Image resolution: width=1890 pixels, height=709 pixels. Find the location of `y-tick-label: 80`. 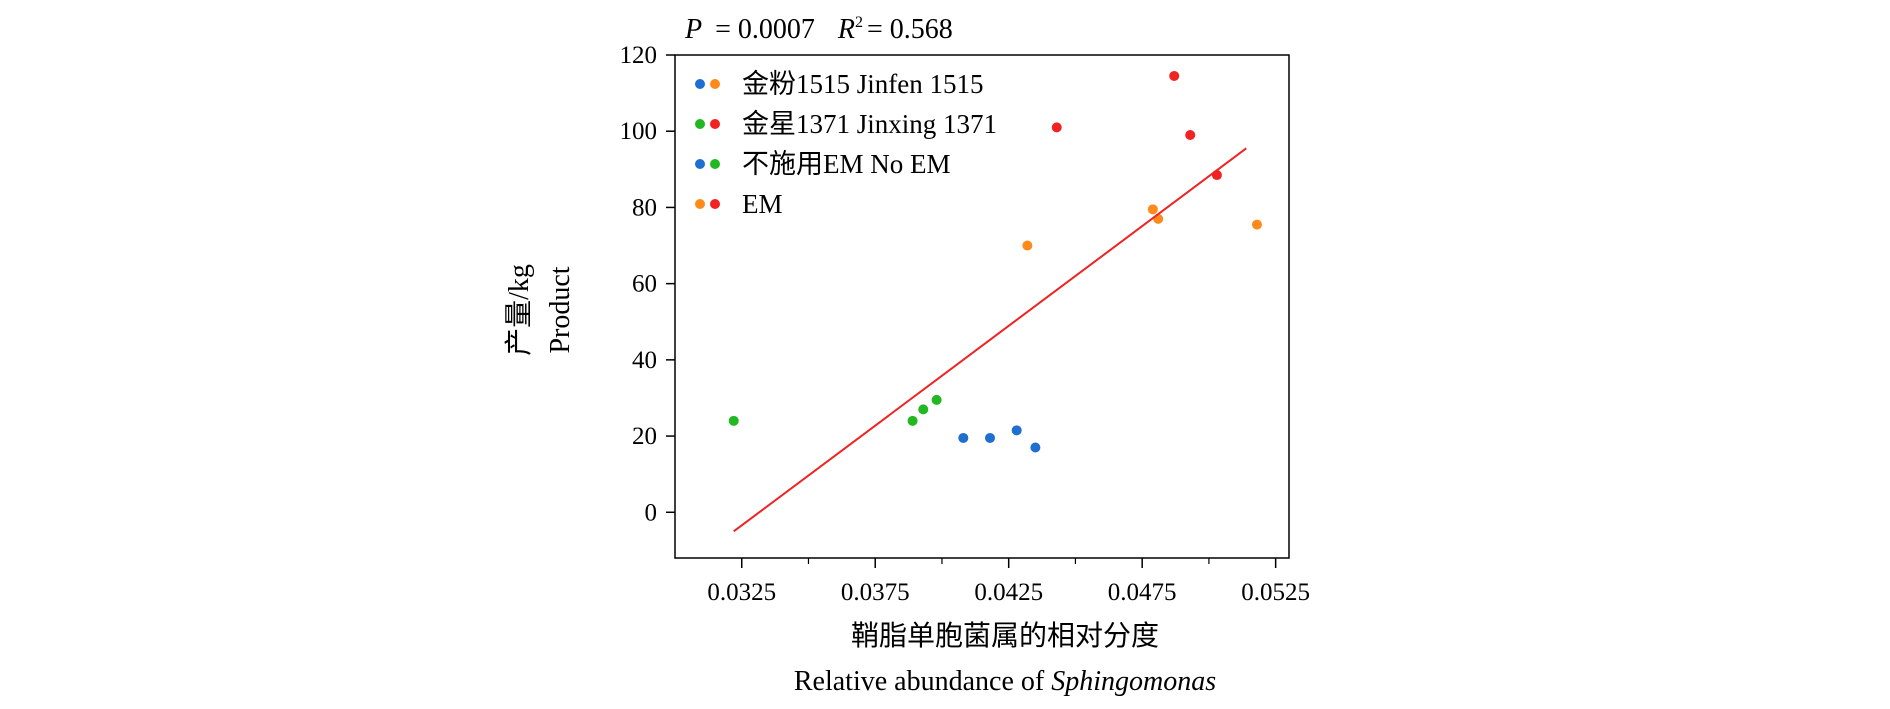

y-tick-label: 80 is located at coordinates (644, 207).